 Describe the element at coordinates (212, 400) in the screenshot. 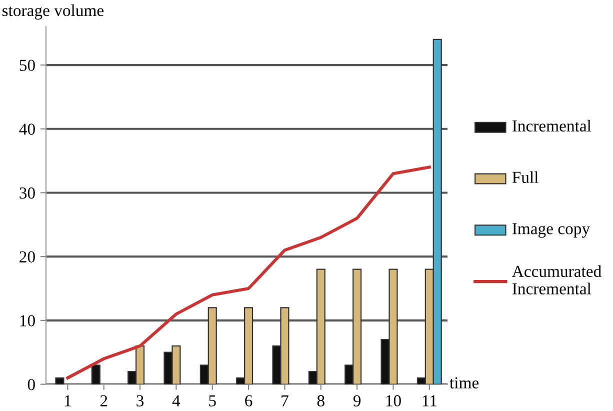

I see `x-tick-label: 5` at that location.